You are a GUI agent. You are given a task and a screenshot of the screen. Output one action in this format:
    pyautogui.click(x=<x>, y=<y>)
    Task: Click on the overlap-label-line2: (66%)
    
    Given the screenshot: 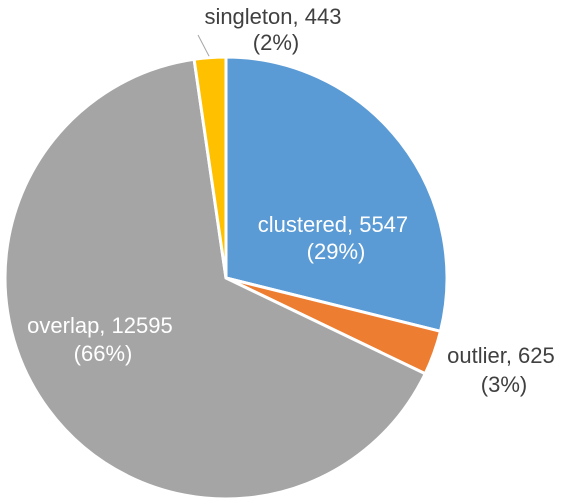 What is the action you would take?
    pyautogui.click(x=103, y=353)
    